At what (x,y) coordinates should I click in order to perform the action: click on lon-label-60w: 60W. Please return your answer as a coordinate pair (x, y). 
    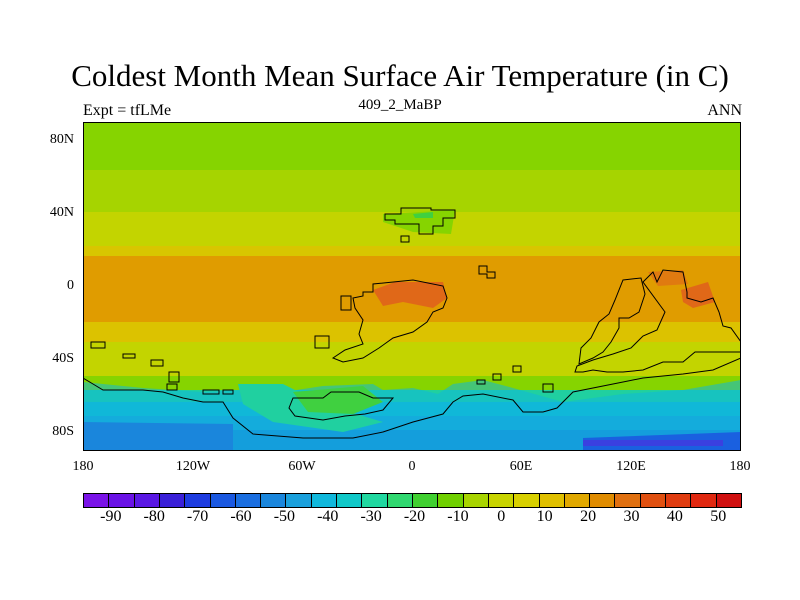
    Looking at the image, I should click on (302, 466).